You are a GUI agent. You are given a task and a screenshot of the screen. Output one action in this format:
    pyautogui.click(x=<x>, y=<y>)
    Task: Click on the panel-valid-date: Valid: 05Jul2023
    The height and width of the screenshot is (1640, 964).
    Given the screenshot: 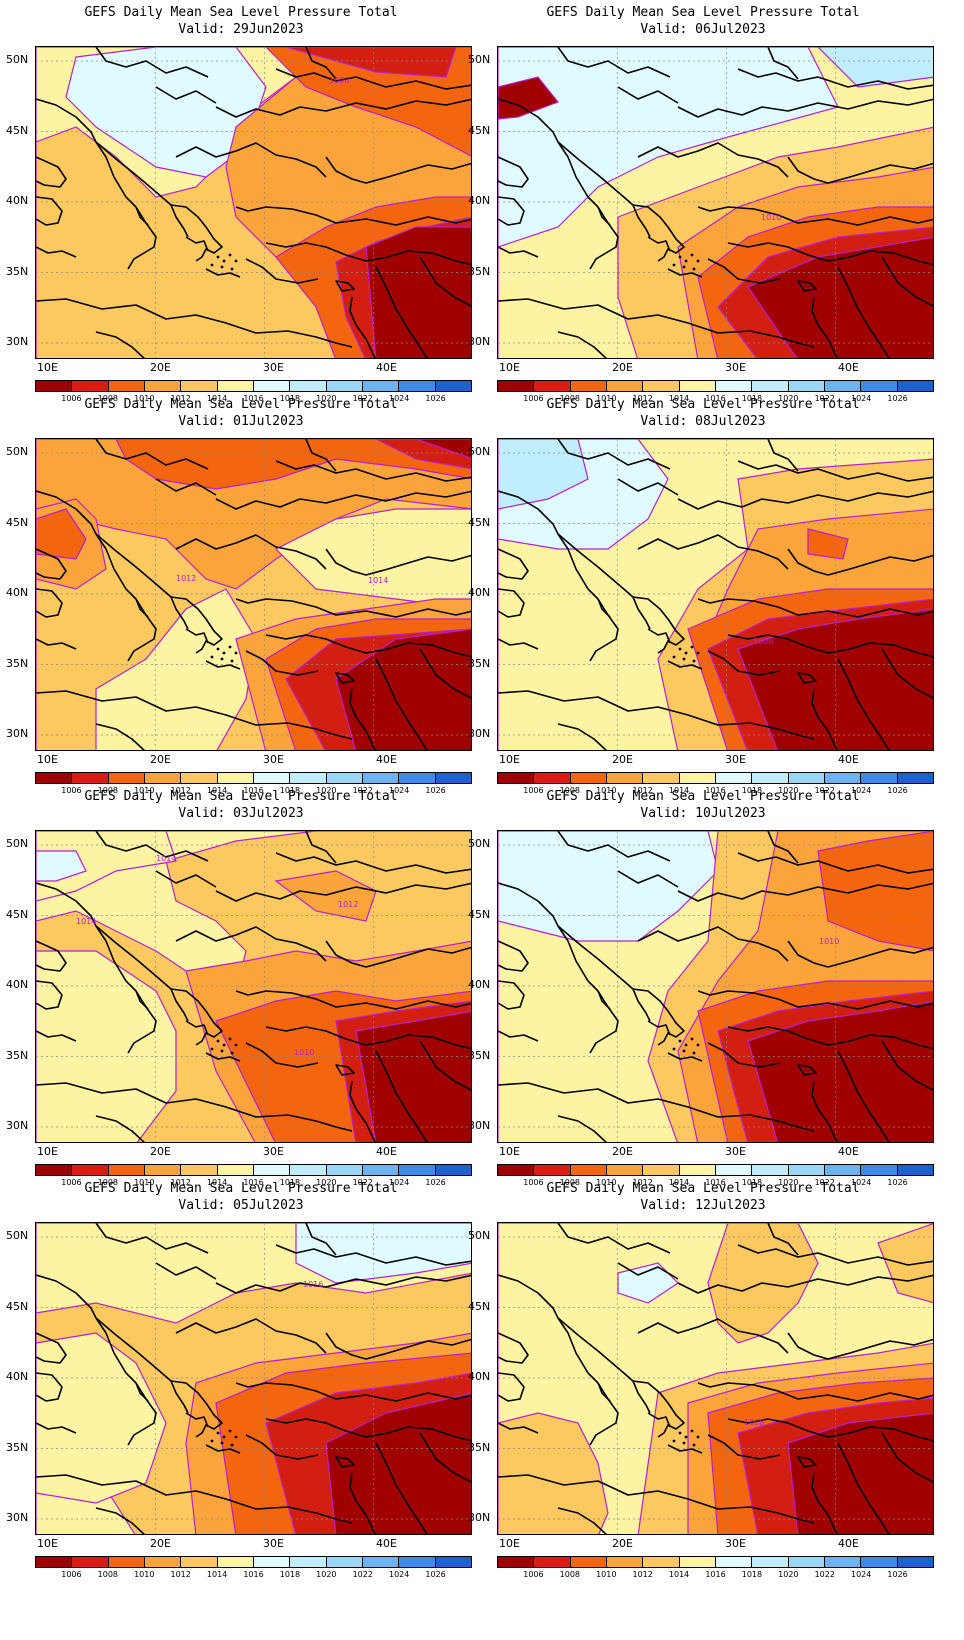 What is the action you would take?
    pyautogui.click(x=241, y=1205)
    